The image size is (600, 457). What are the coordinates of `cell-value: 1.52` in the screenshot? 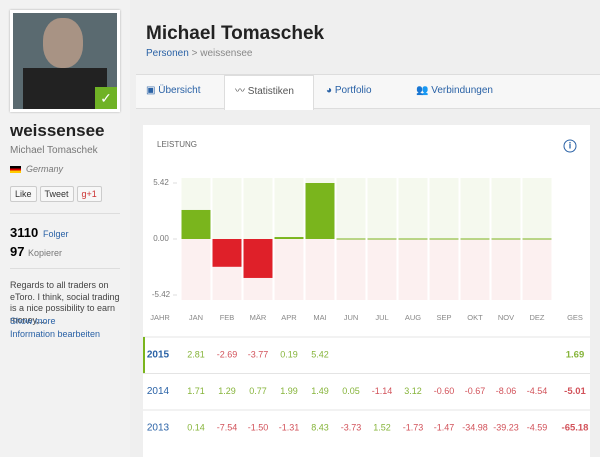 It's located at (382, 427).